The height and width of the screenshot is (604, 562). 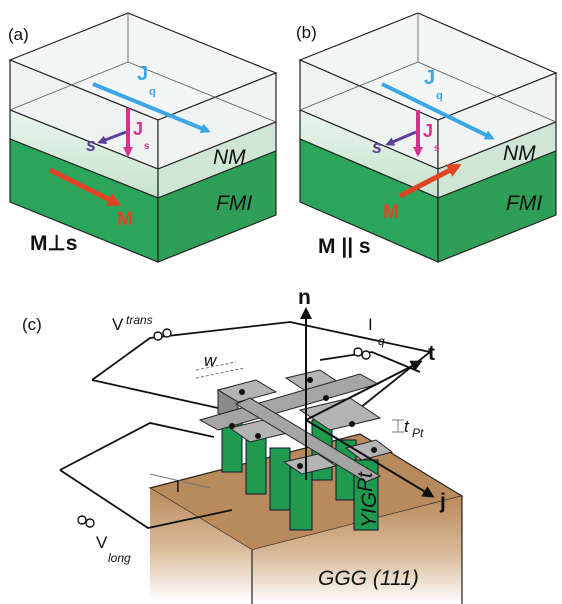 What do you see at coordinates (112, 137) in the screenshot?
I see `a-s-arrow` at bounding box center [112, 137].